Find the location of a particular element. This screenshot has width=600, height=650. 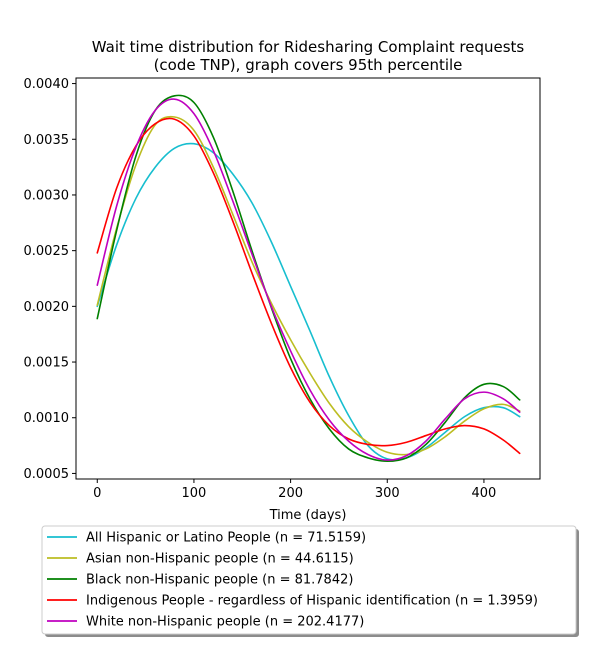

y-tick-label: 0.0020 is located at coordinates (47, 307).